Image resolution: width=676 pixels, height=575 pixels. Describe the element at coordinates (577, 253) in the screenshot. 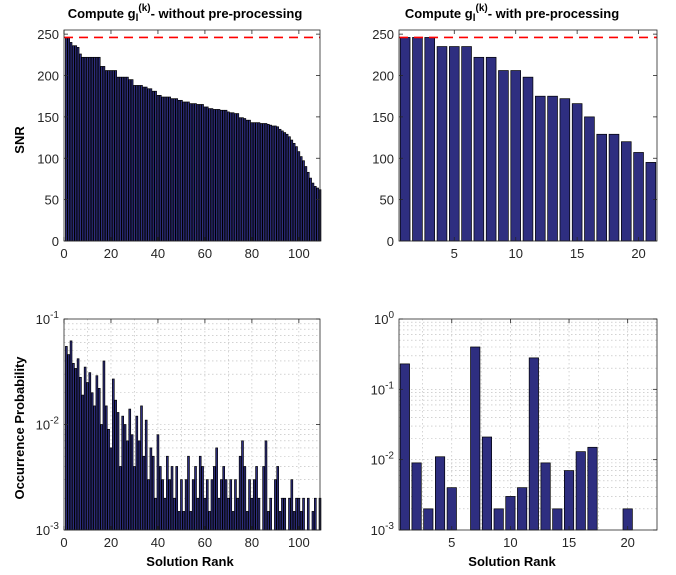

I see `top-right-x-tick-label: 15` at that location.